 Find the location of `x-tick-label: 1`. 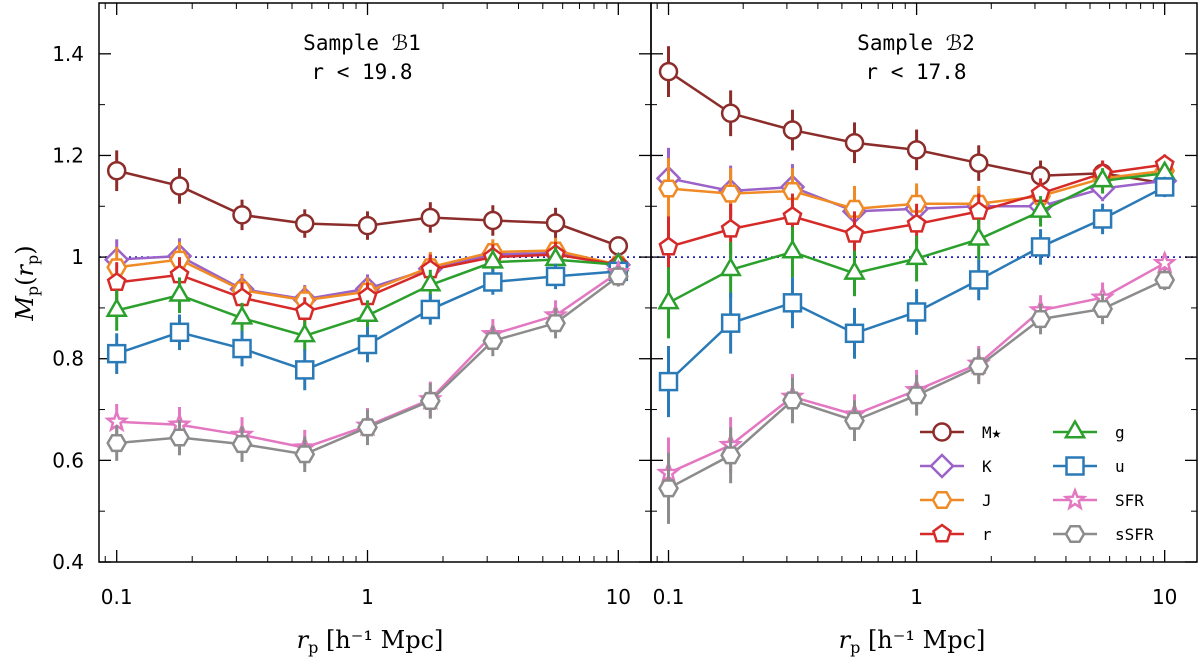

x-tick-label: 1 is located at coordinates (916, 597).